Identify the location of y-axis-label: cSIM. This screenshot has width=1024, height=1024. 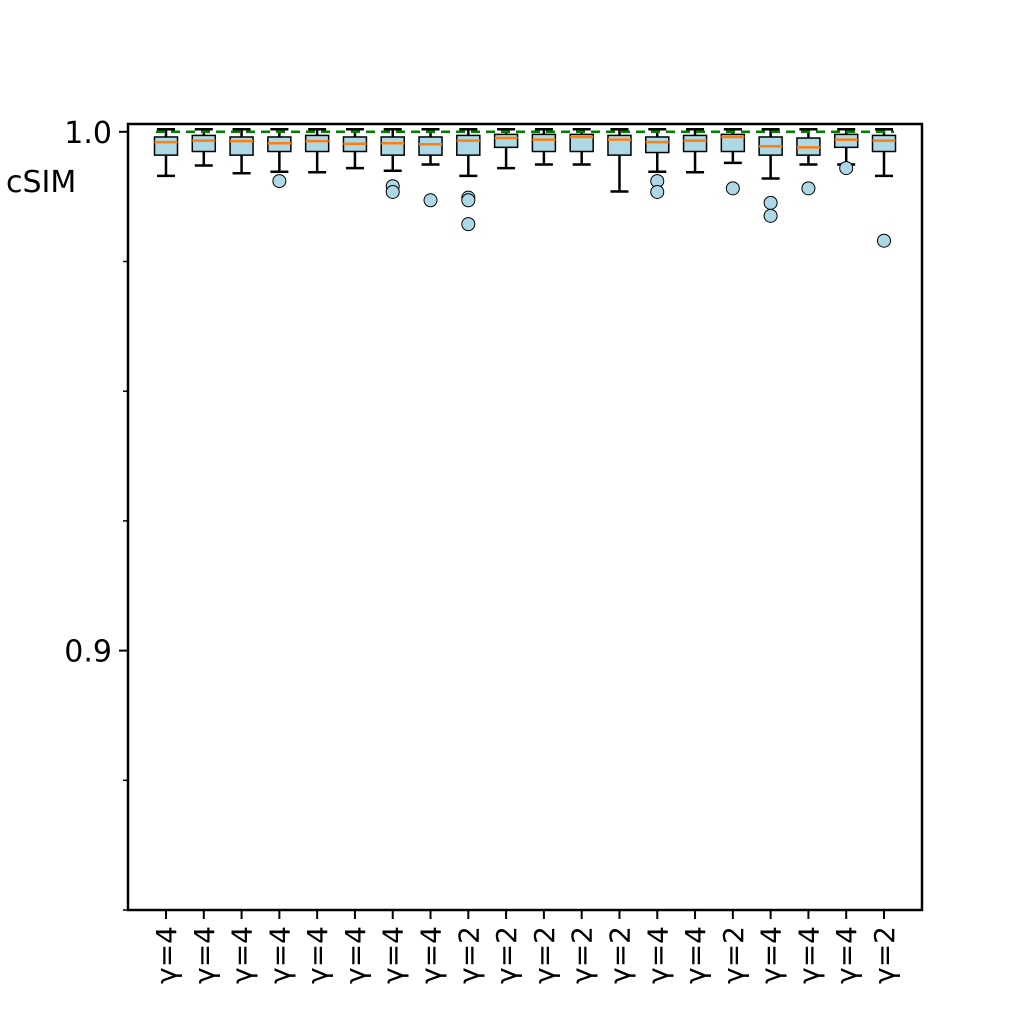
(41, 182).